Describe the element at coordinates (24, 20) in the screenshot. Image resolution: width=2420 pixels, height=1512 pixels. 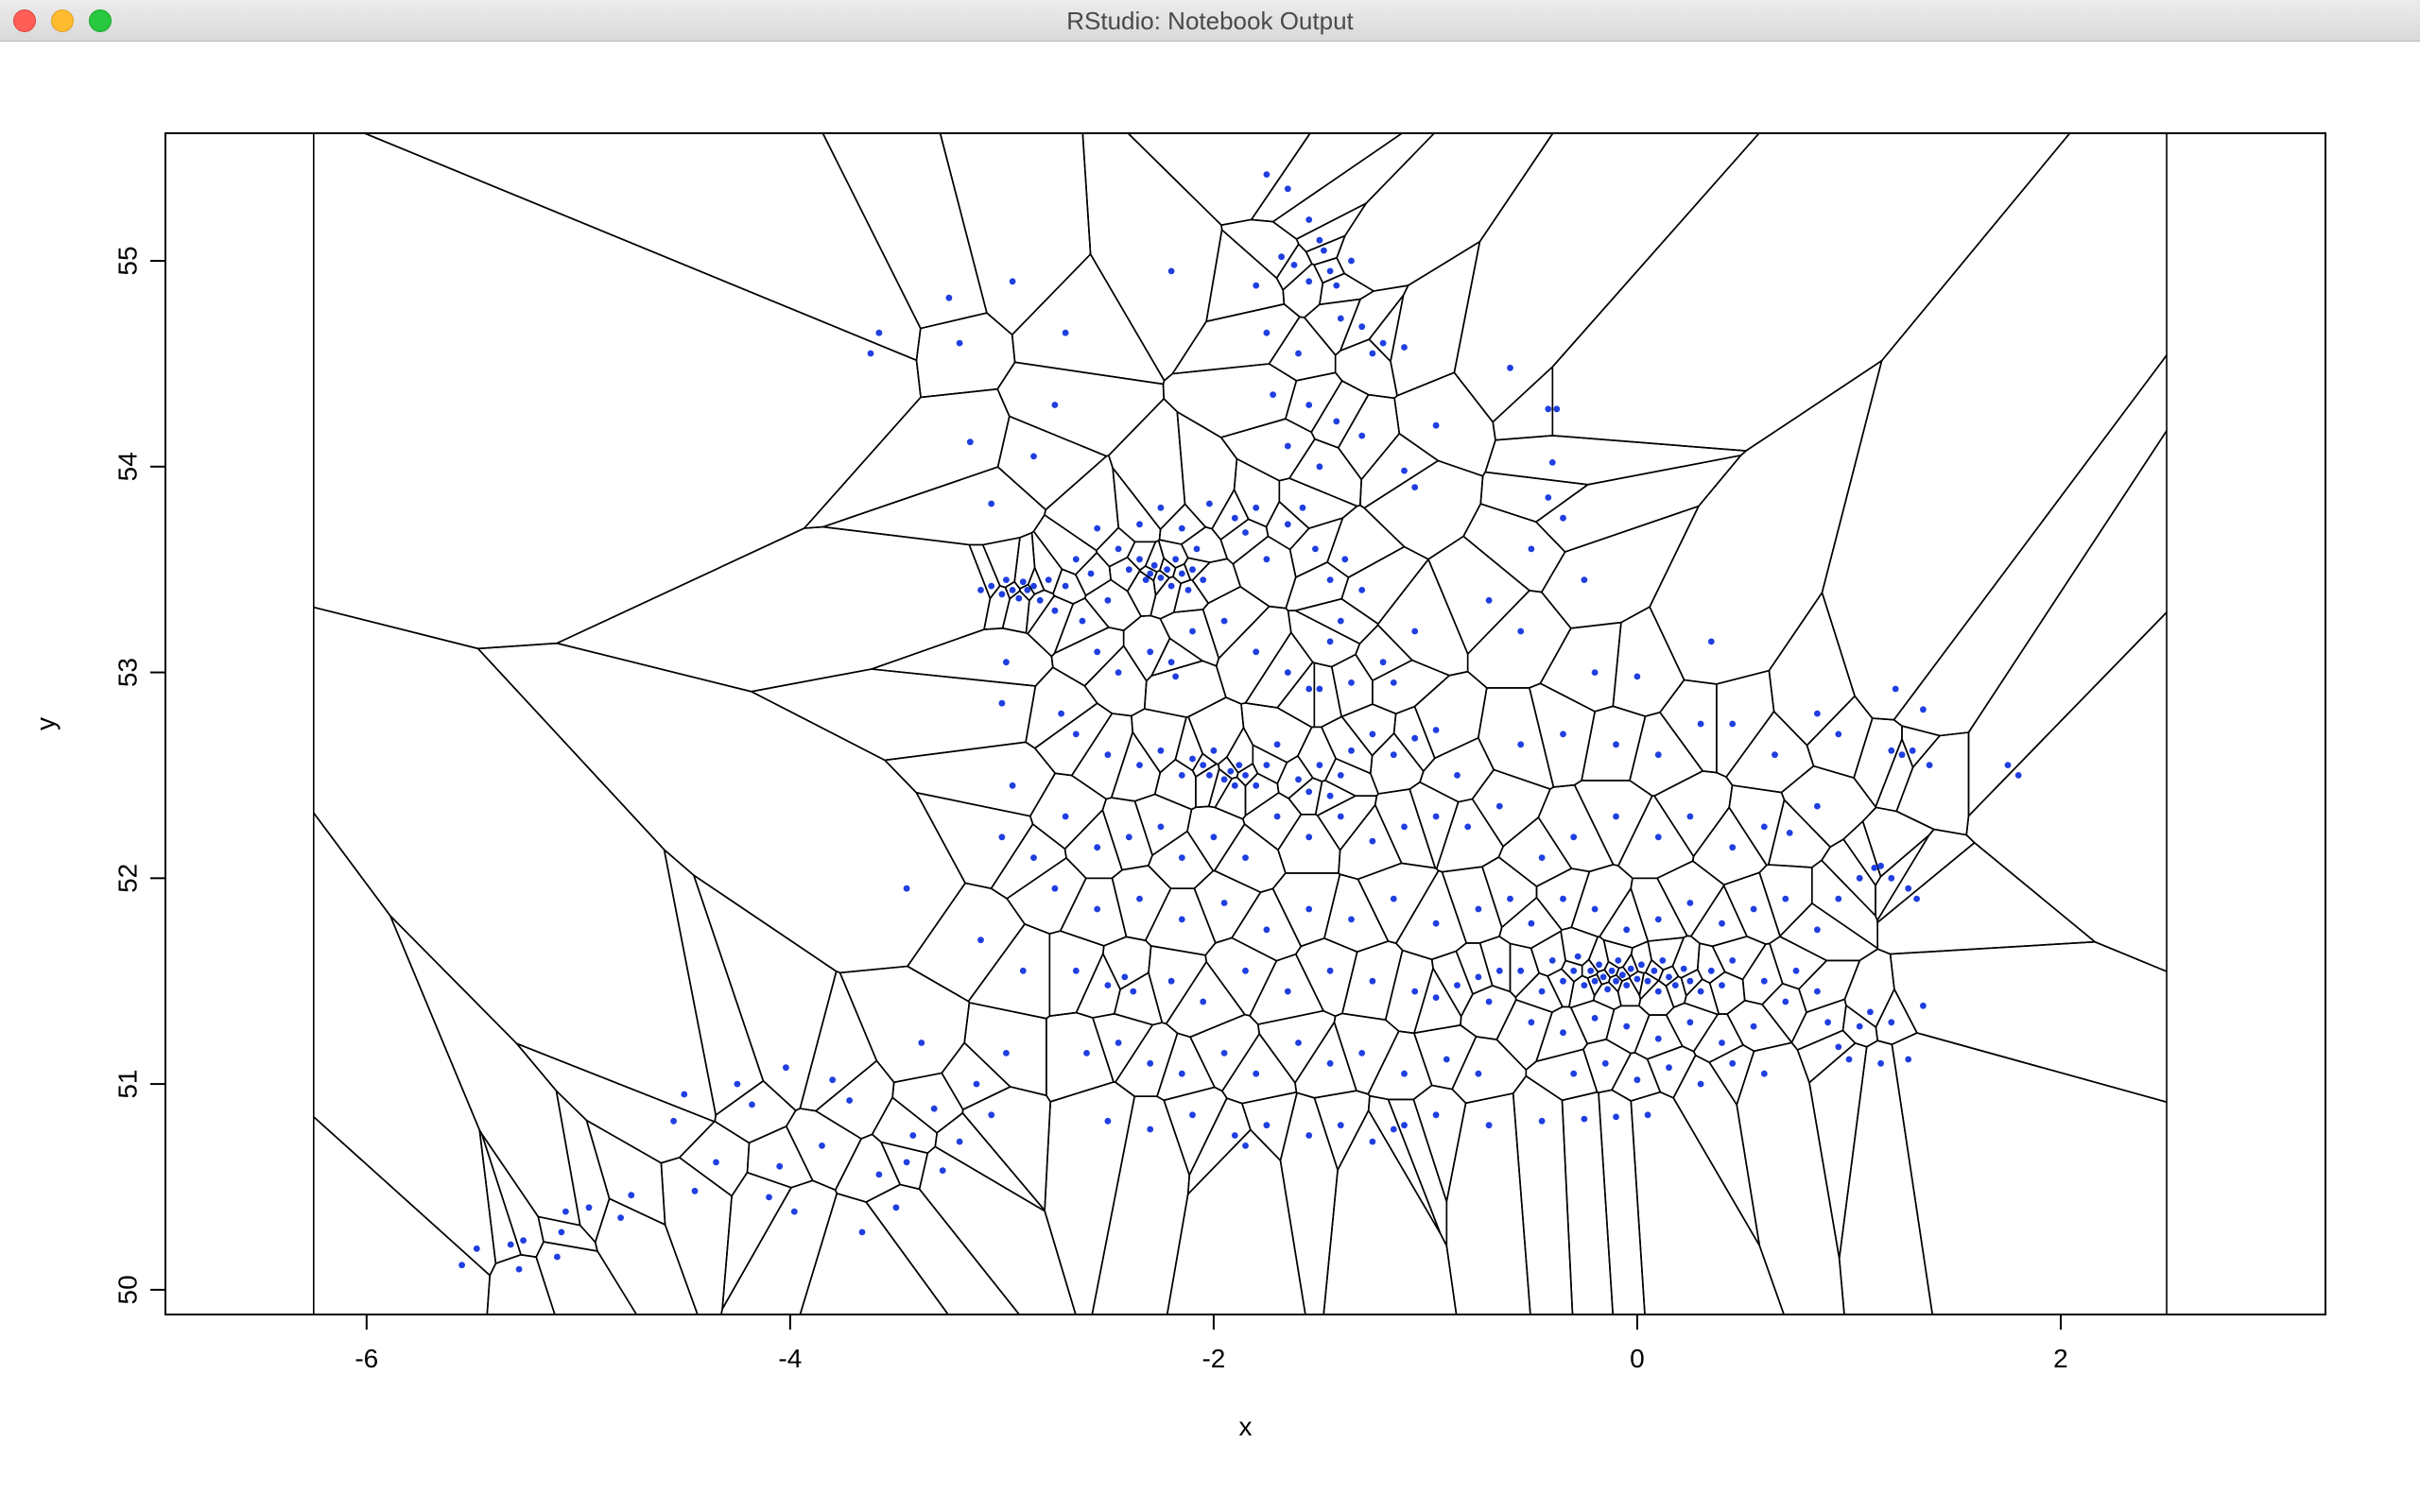
I see `close-window-button` at that location.